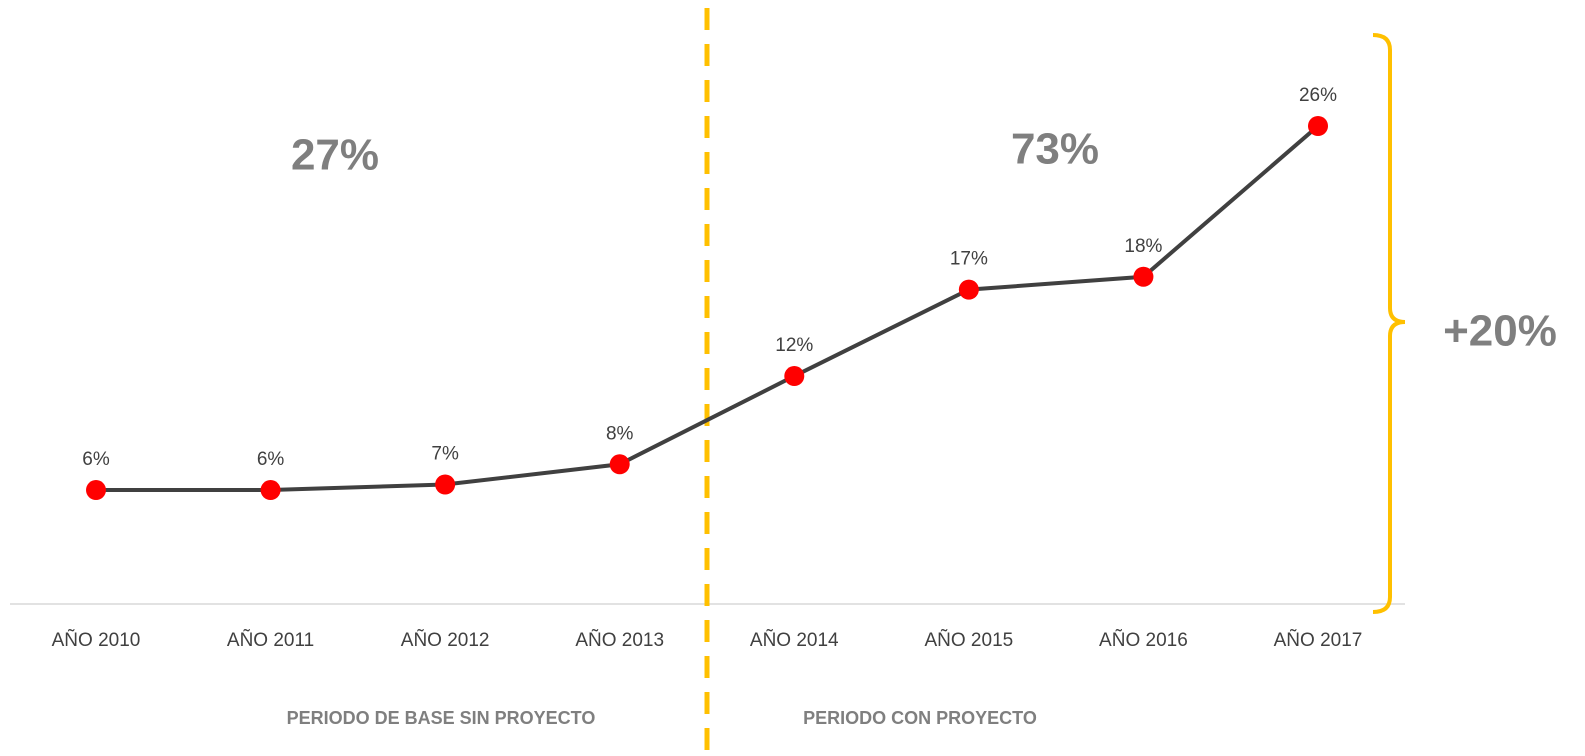 This screenshot has height=756, width=1585. What do you see at coordinates (619, 640) in the screenshot?
I see `x-tick-label: AÑO 2013` at bounding box center [619, 640].